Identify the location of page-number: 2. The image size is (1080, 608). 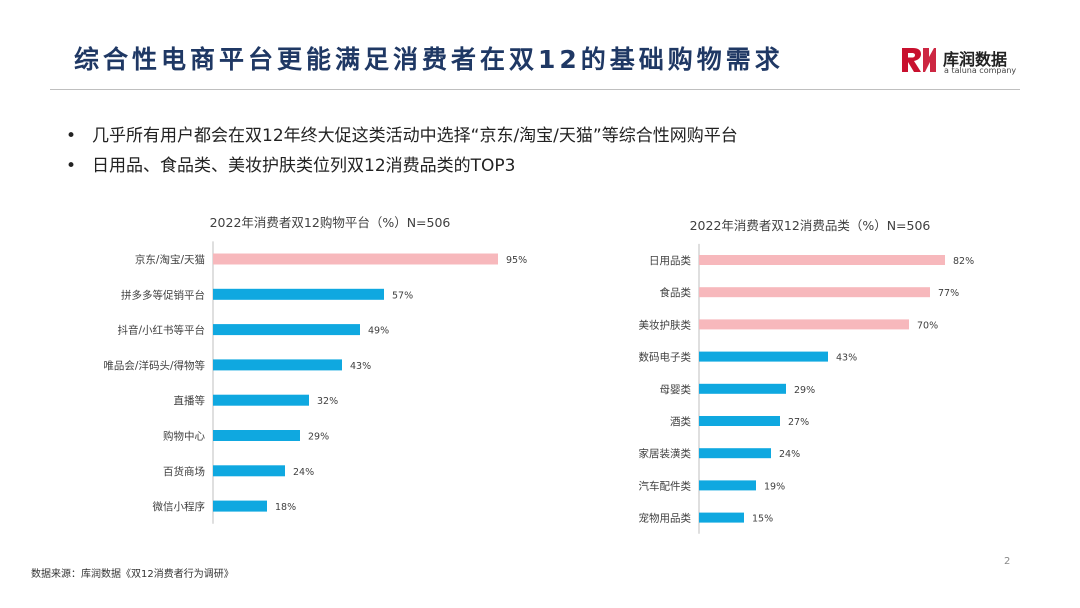
(1007, 561).